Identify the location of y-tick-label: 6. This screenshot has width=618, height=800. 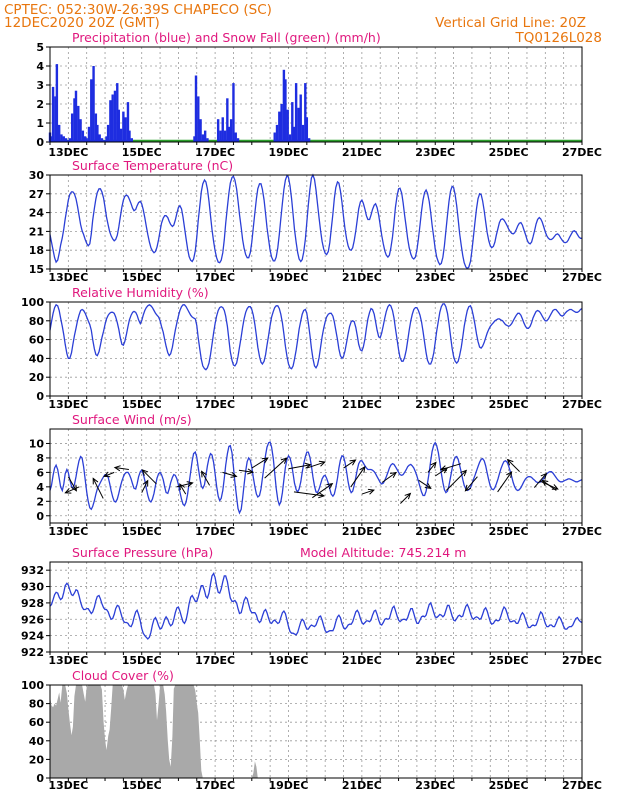
(40, 472).